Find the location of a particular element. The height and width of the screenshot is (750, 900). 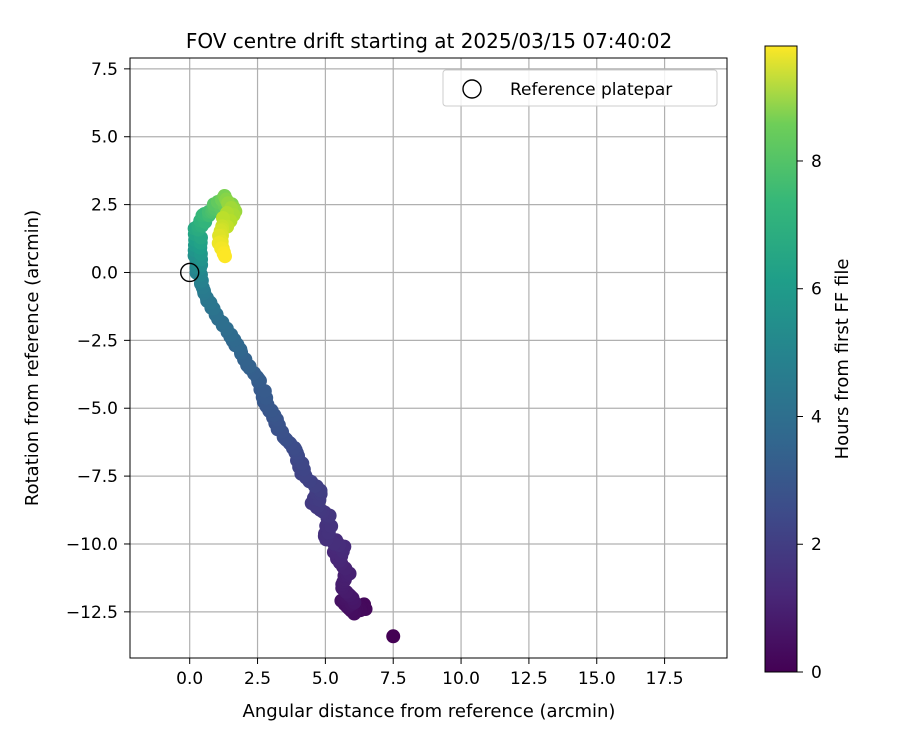

y-tick-label: −10.0 is located at coordinates (92, 545).